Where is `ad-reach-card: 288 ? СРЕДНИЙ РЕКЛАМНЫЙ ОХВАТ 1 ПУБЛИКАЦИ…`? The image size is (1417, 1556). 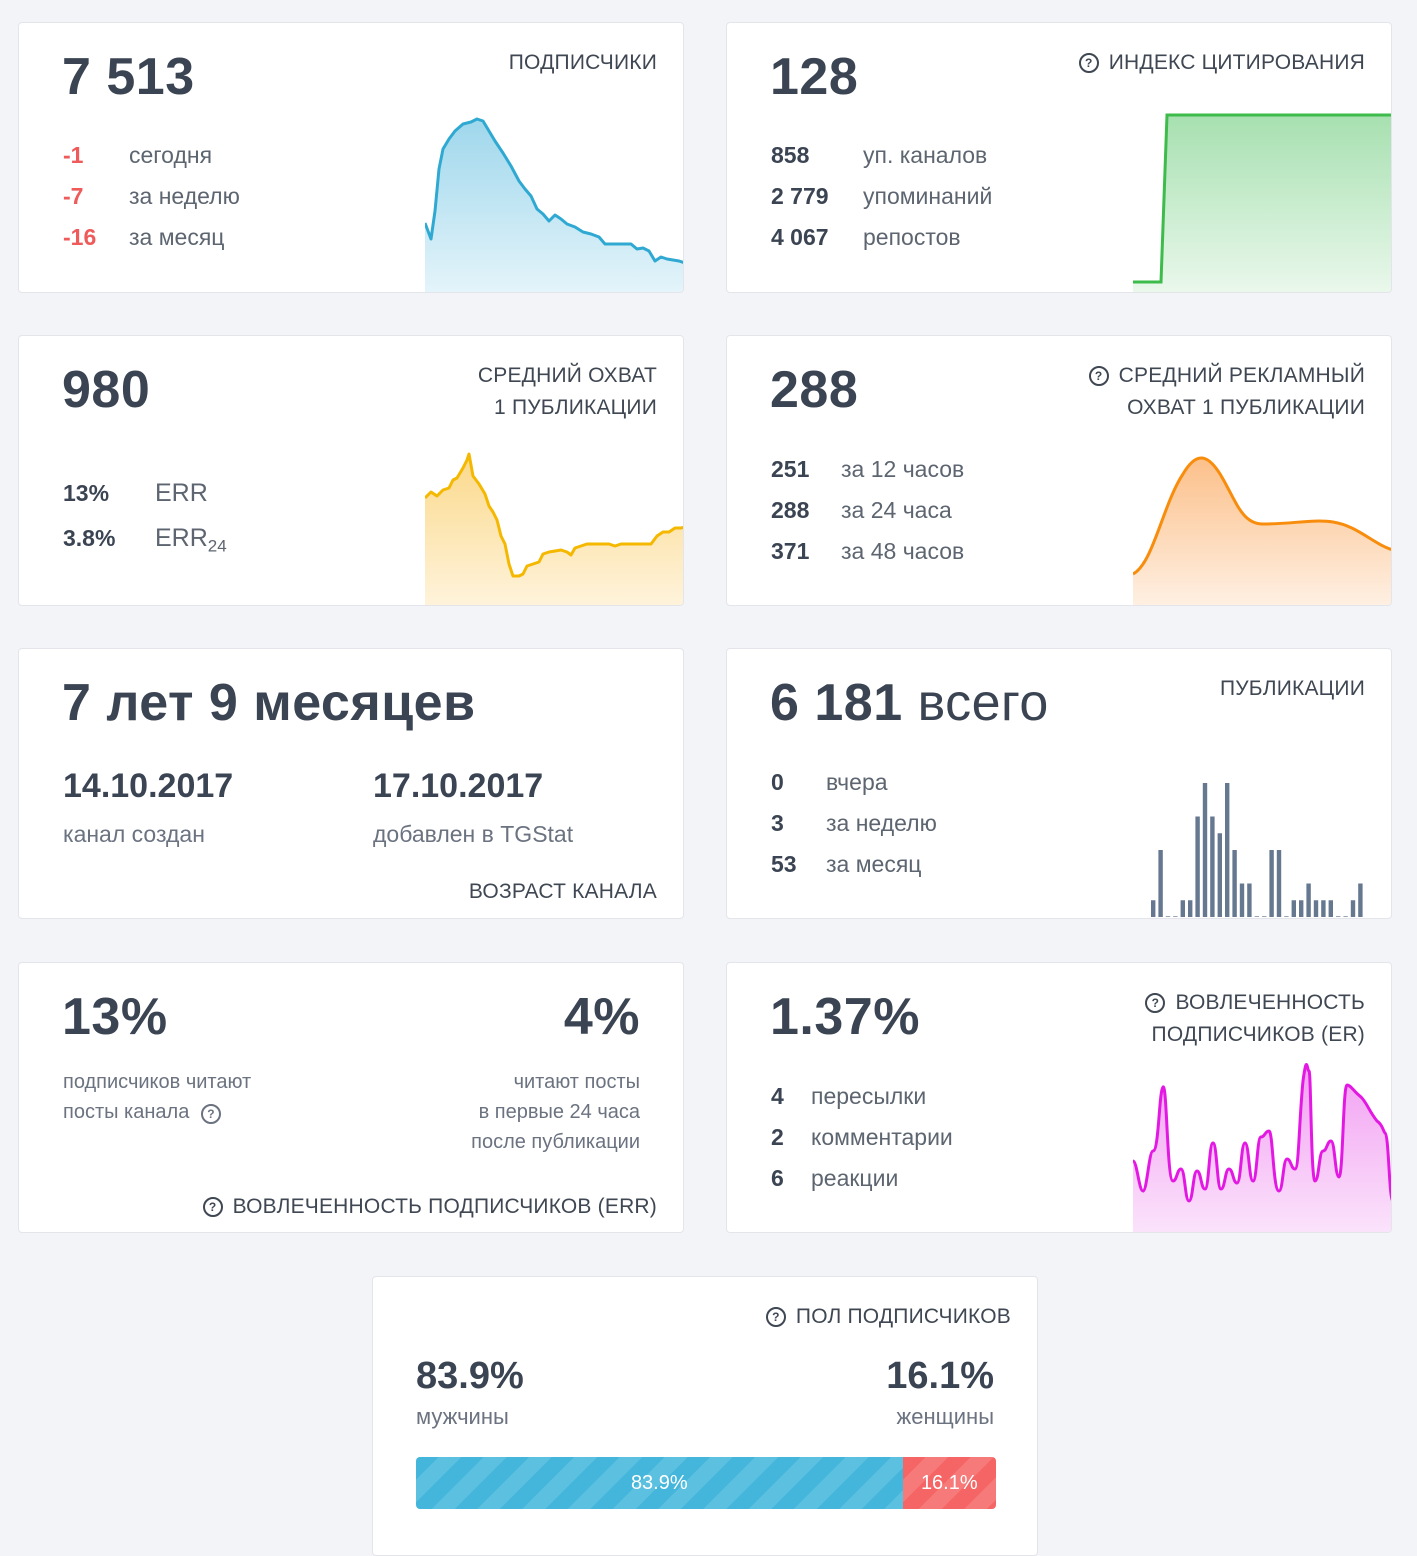 ad-reach-card: 288 ? СРЕДНИЙ РЕКЛАМНЫЙ ОХВАТ 1 ПУБЛИКАЦИ… is located at coordinates (1059, 470).